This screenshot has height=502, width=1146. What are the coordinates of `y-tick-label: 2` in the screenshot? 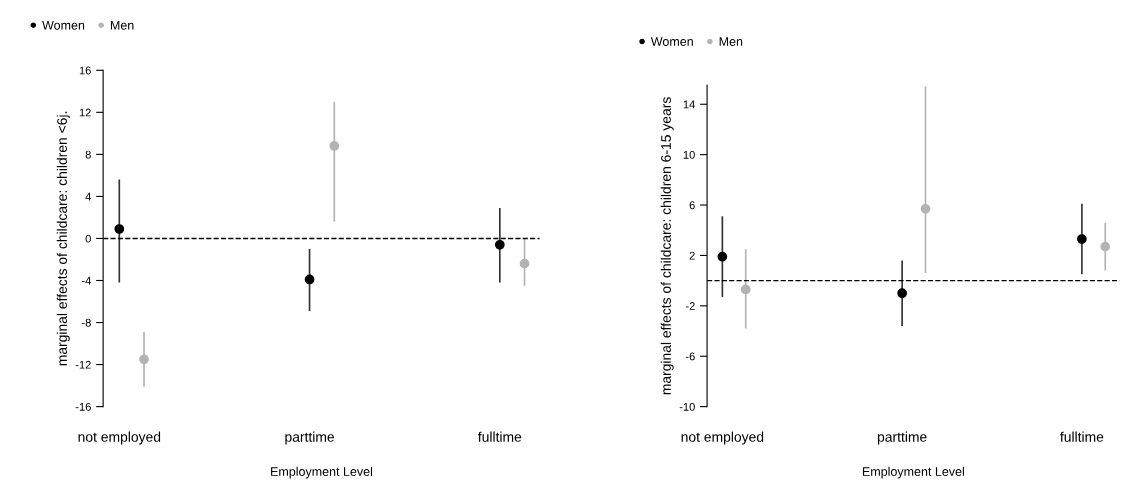 It's located at (692, 255).